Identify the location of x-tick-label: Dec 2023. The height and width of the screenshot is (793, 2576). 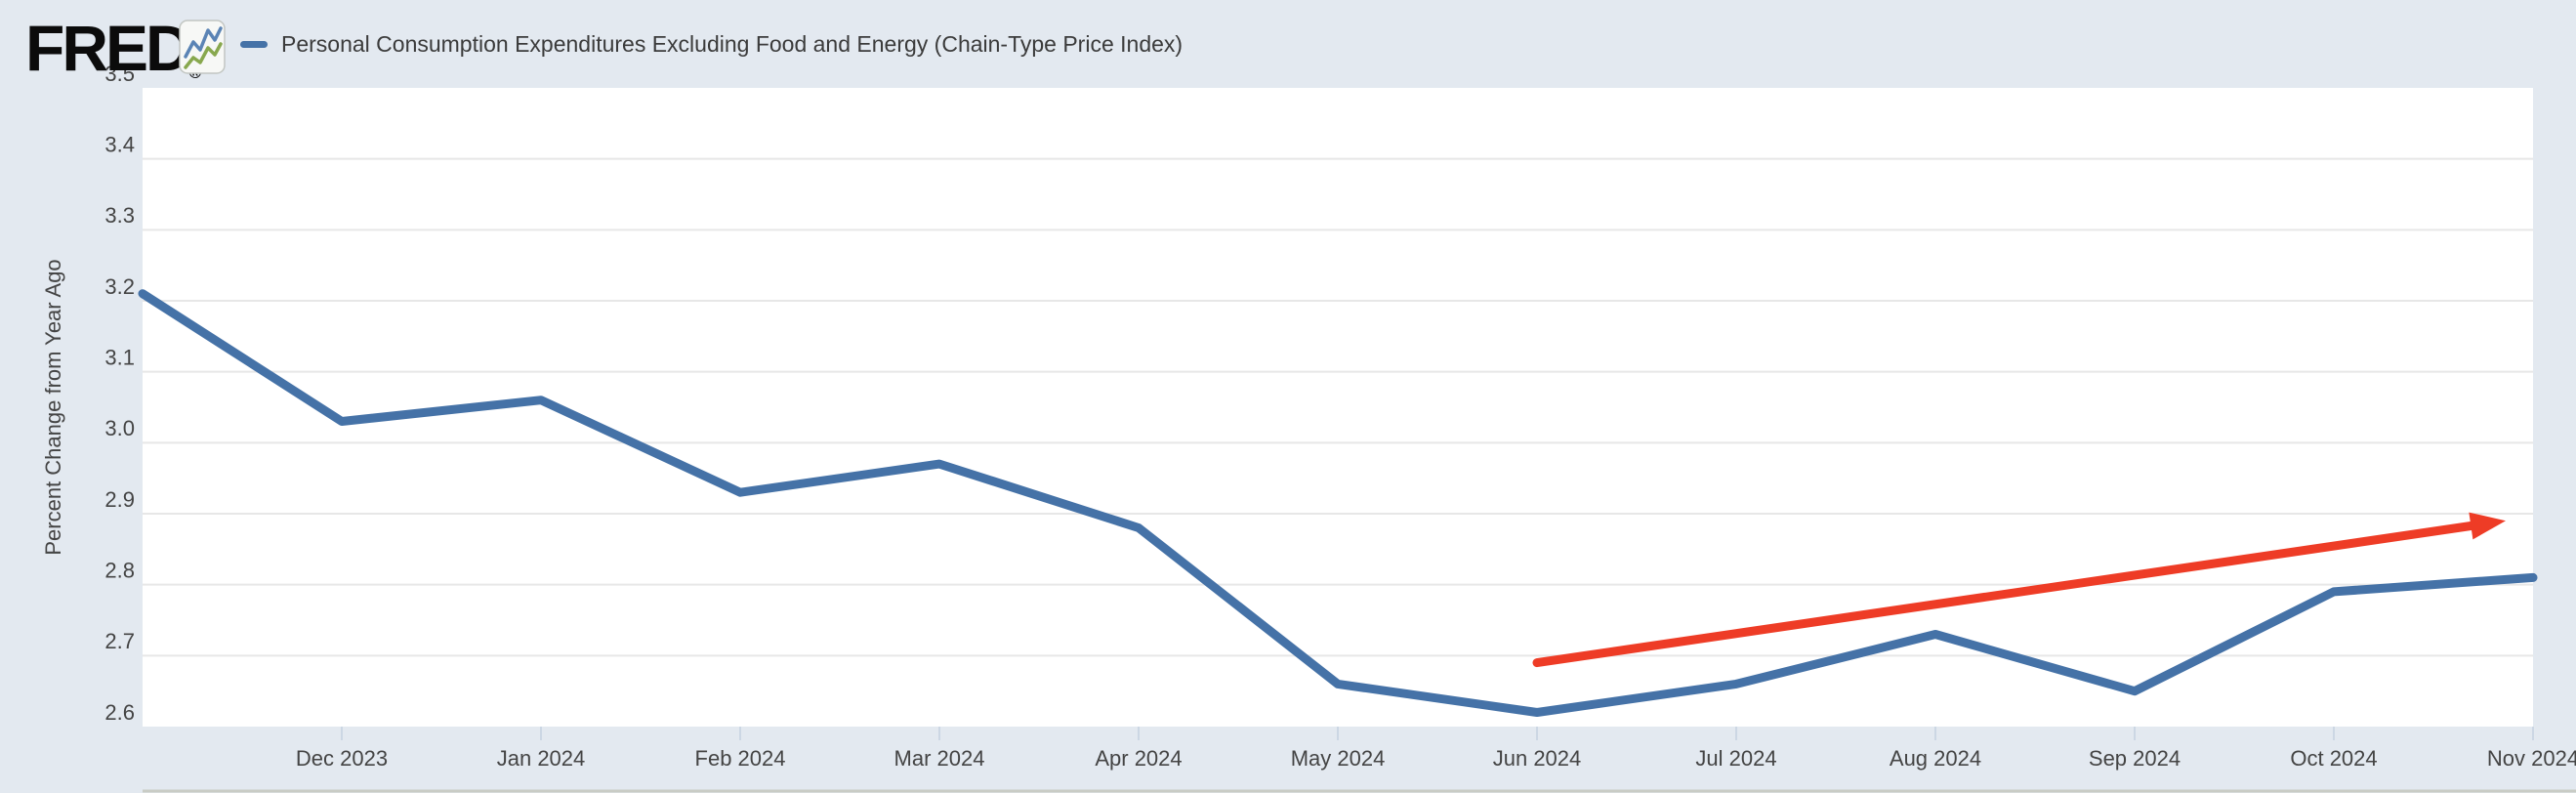
(342, 758).